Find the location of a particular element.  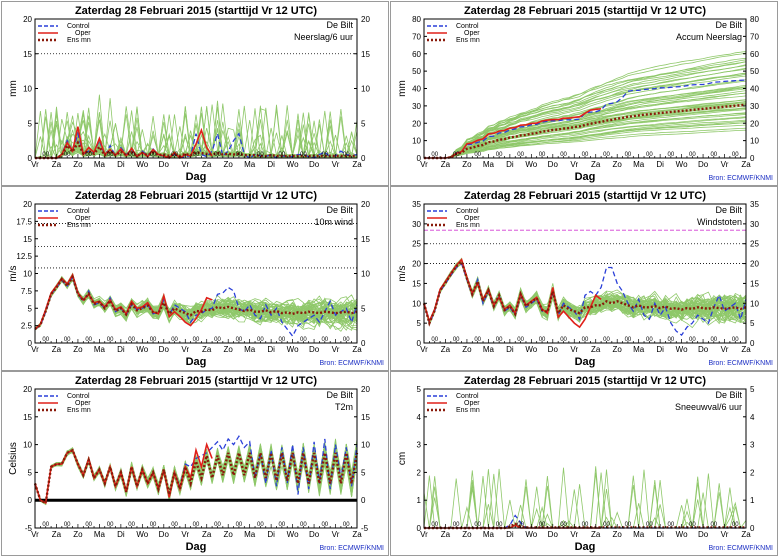

y2-tick-label: 80 is located at coordinates (754, 19).